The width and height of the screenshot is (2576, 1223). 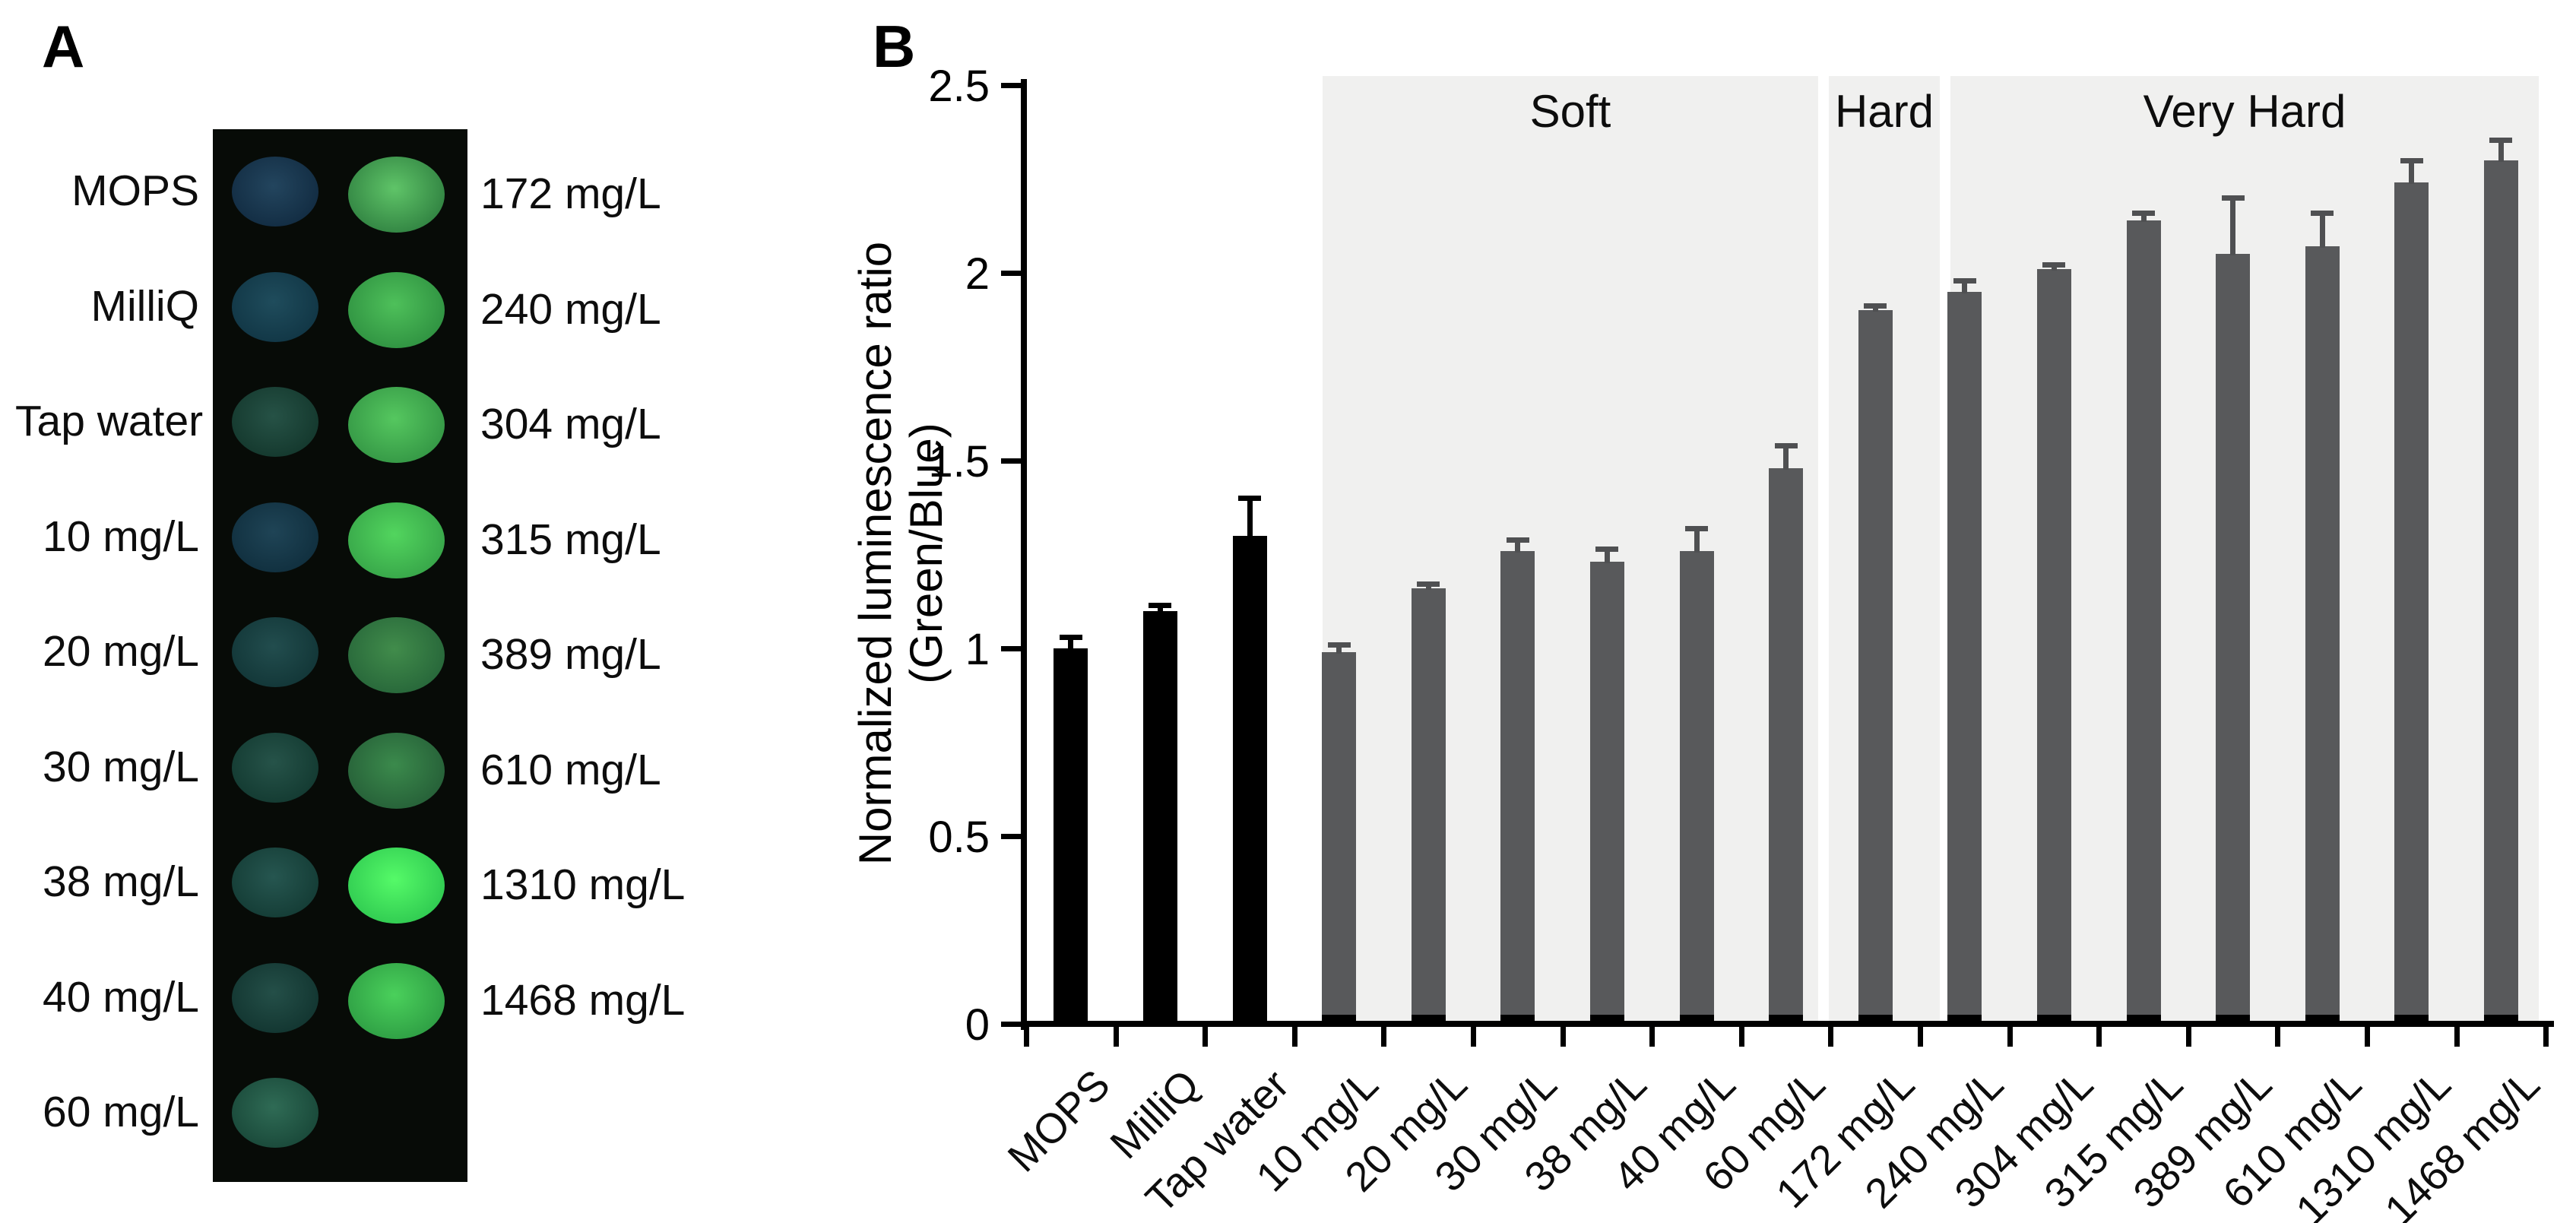 What do you see at coordinates (121, 766) in the screenshot?
I see `blot-row-label: 30 mg/L` at bounding box center [121, 766].